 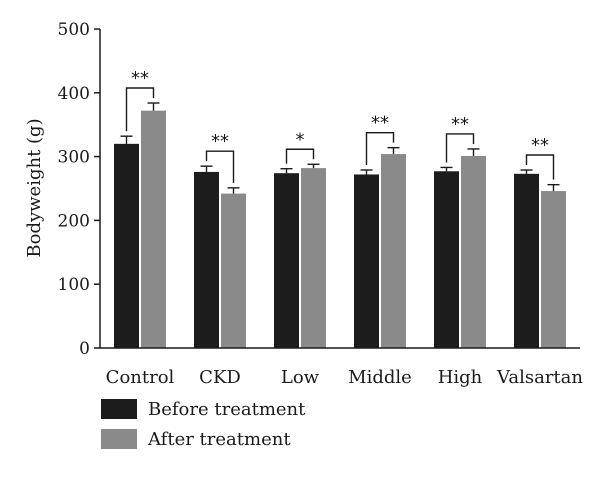 I want to click on x-tick-label: Low, so click(x=300, y=377).